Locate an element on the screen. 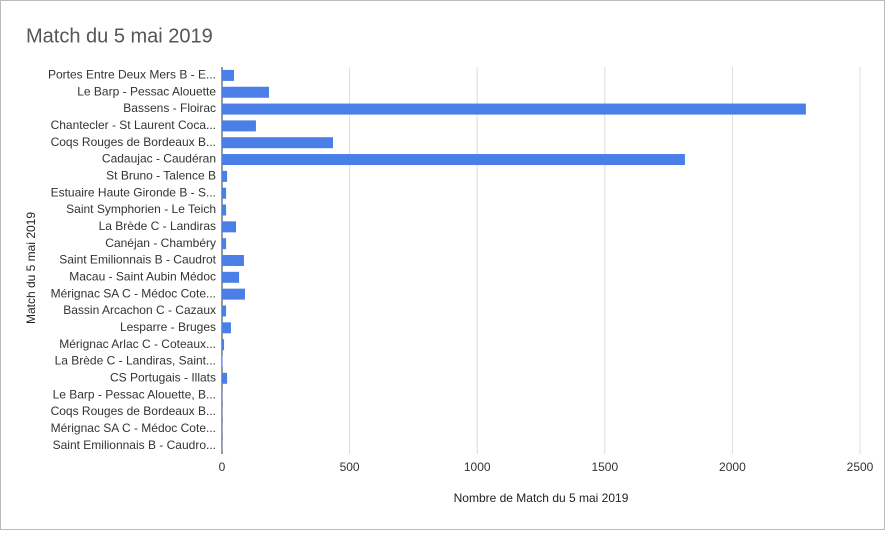 The width and height of the screenshot is (889, 533). y-tick-label: La Brède C - Landiras is located at coordinates (157, 226).